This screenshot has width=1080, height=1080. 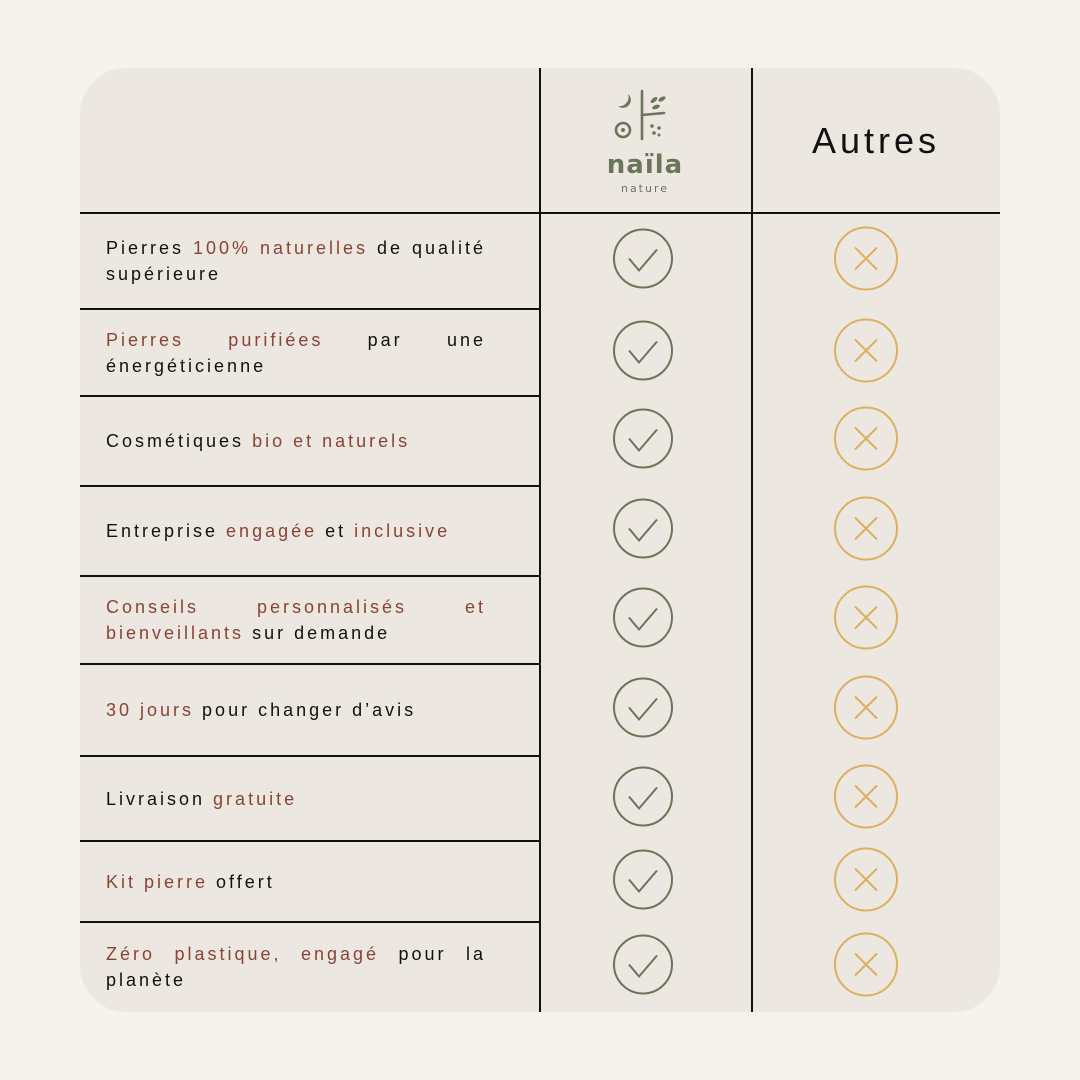 I want to click on highlighted-text: Conseils personnalisés et bienveillants, so click(x=296, y=620).